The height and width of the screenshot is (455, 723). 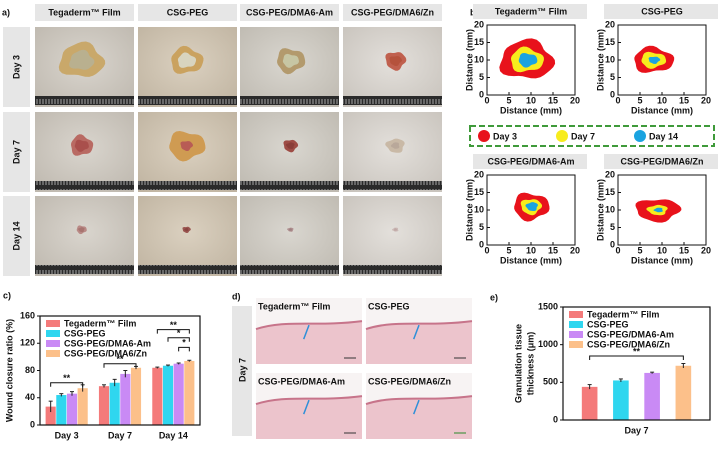 What do you see at coordinates (548, 306) in the screenshot?
I see `y-tick-label: 1500` at bounding box center [548, 306].